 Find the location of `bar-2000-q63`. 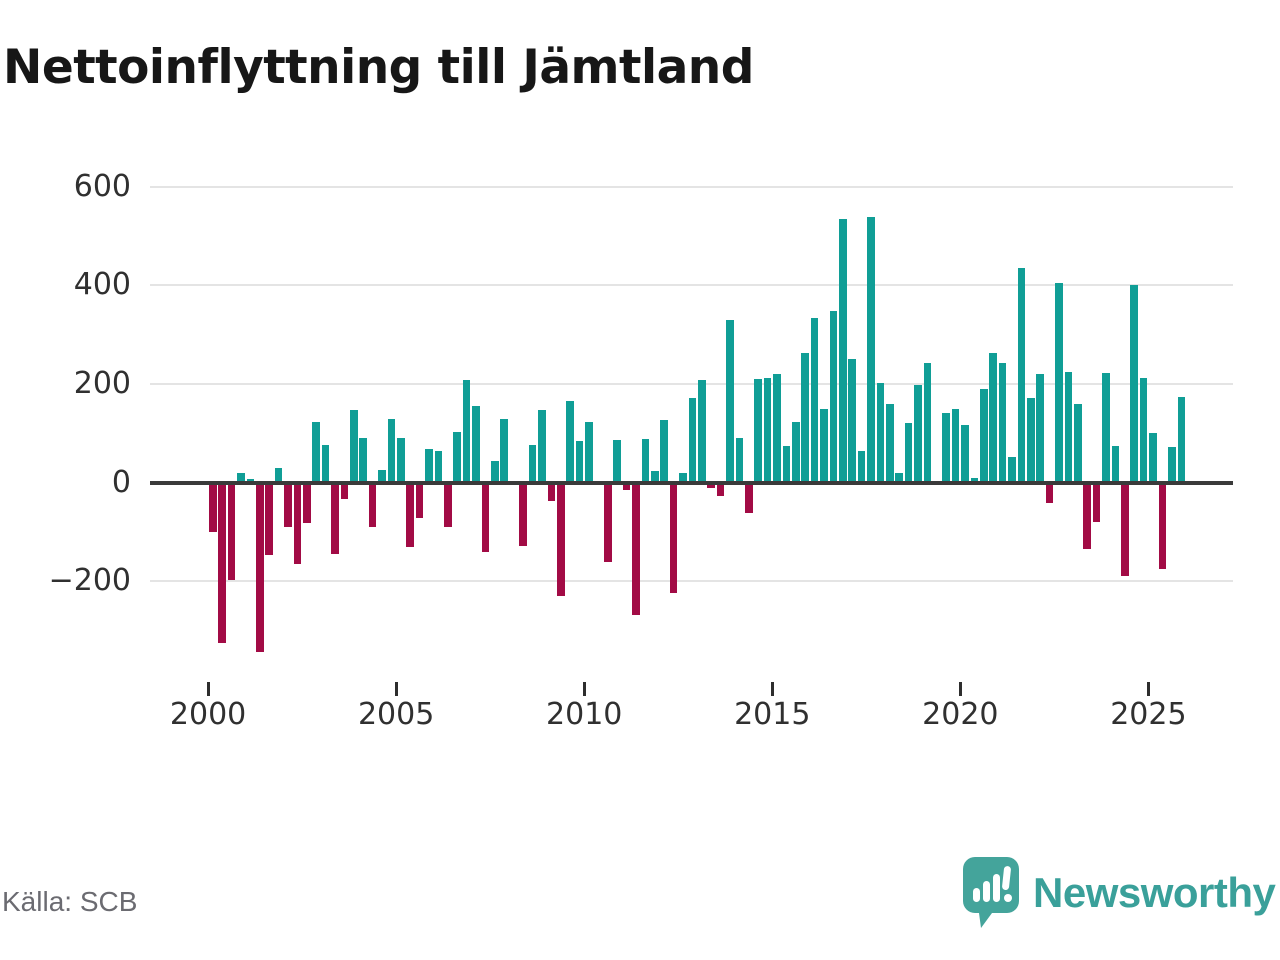

bar-2000-q63 is located at coordinates (805, 418).